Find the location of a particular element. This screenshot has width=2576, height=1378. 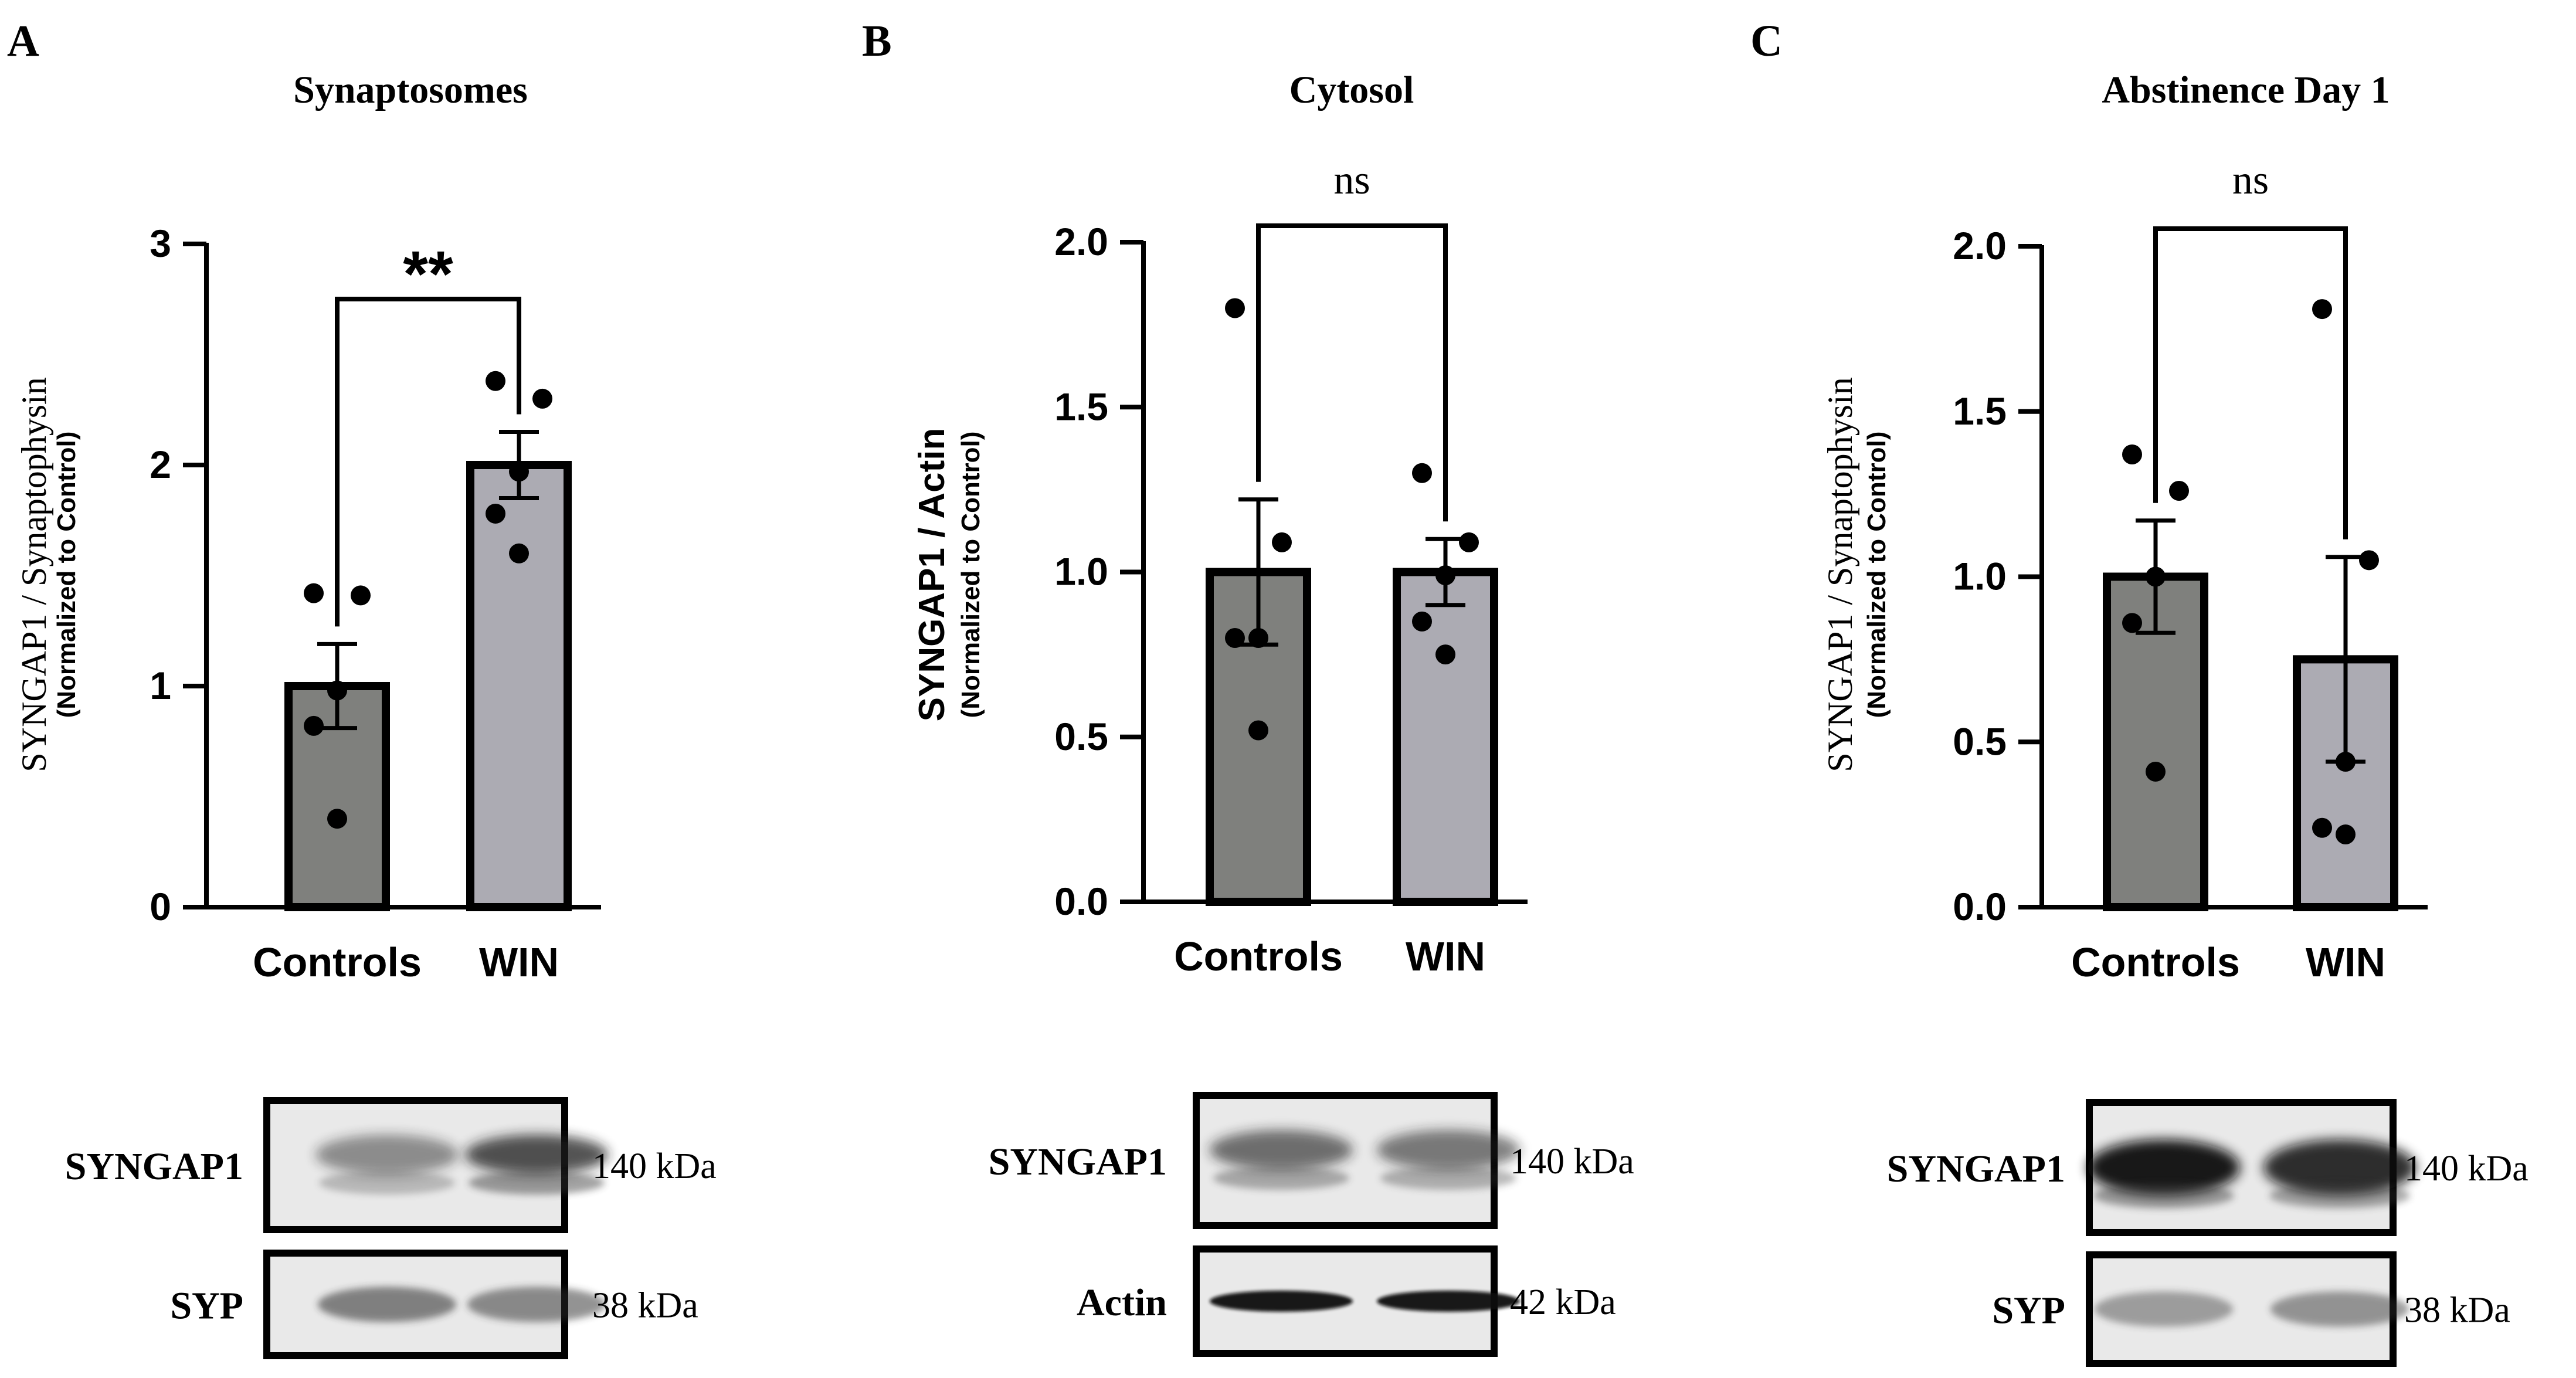

significance-label: ** is located at coordinates (428, 274).